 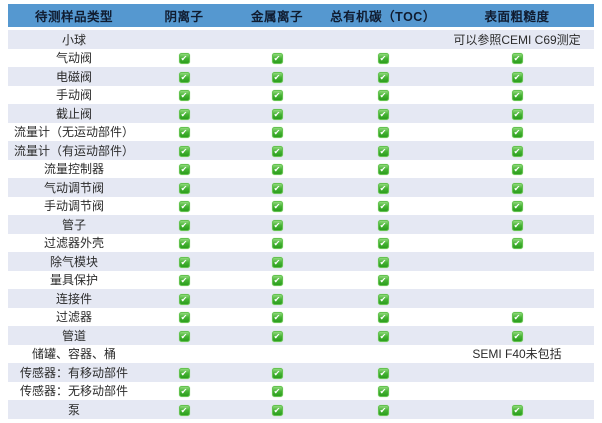 What do you see at coordinates (73, 243) in the screenshot?
I see `sample-label-cell: 过滤器外壳` at bounding box center [73, 243].